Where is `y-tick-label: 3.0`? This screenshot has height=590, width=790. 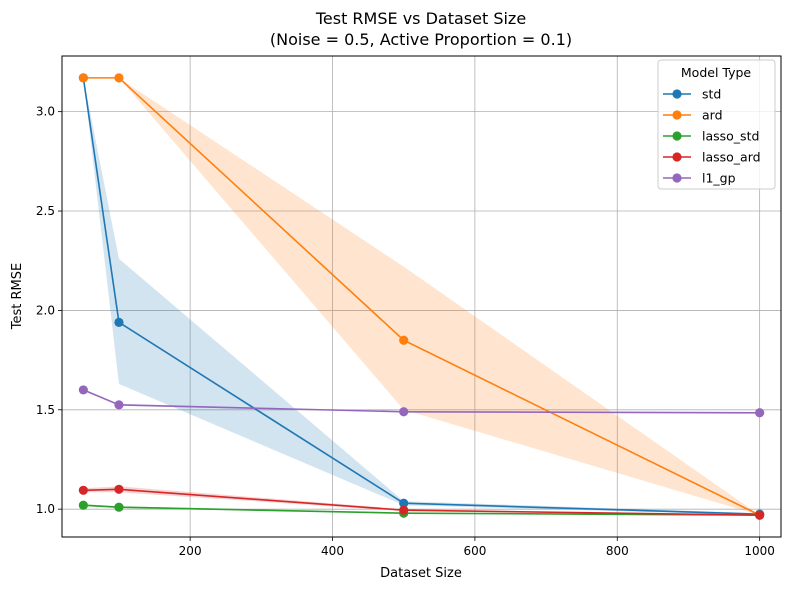
y-tick-label: 3.0 is located at coordinates (45, 112).